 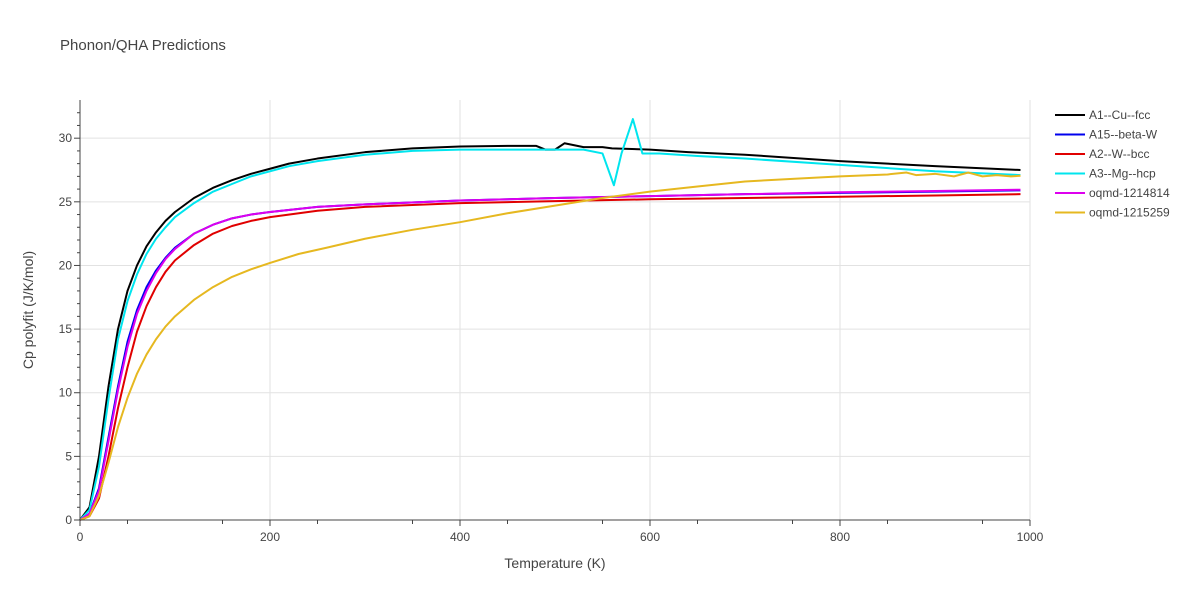 What do you see at coordinates (66, 329) in the screenshot?
I see `y-tick-label: 15` at bounding box center [66, 329].